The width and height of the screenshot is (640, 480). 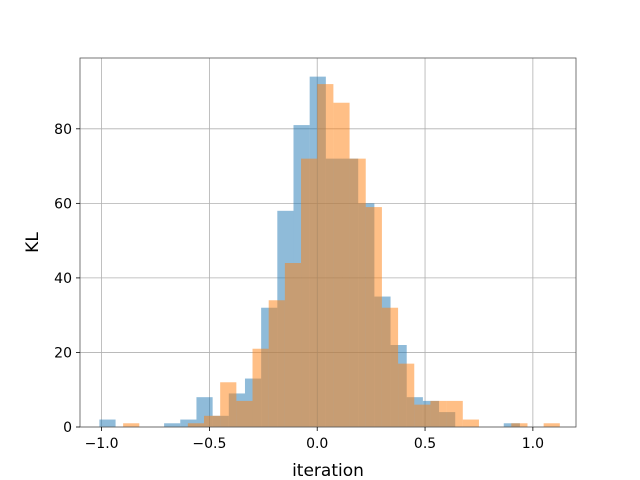 I want to click on x-axis-ticks: −1.0 −0.5 0.0 0.5 1.0, so click(x=314, y=439).